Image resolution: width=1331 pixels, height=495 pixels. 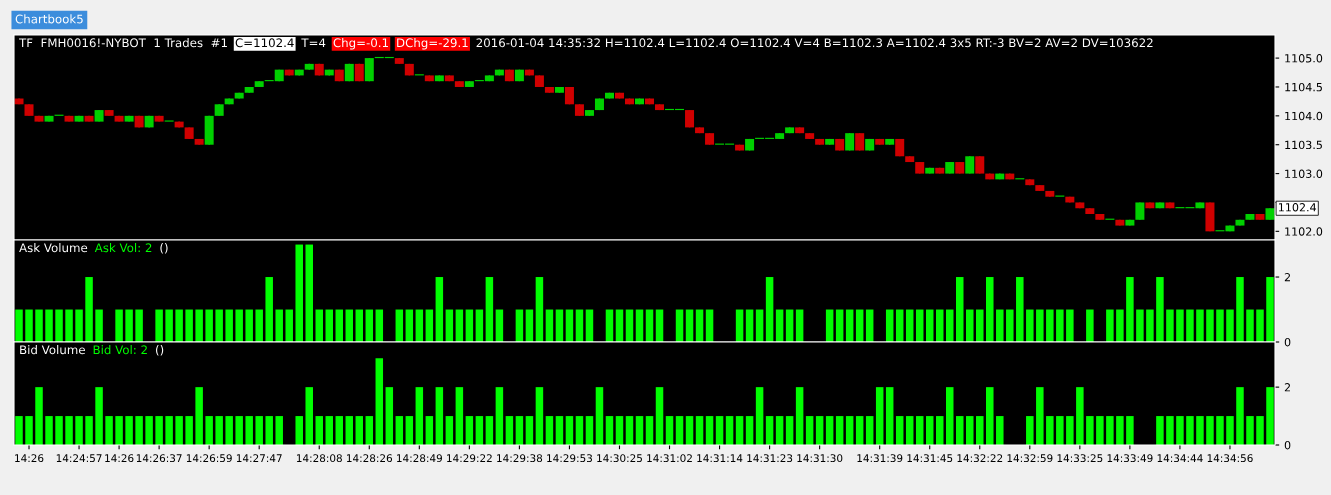 What do you see at coordinates (79, 458) in the screenshot?
I see `x-tick-label: 14:24:57` at bounding box center [79, 458].